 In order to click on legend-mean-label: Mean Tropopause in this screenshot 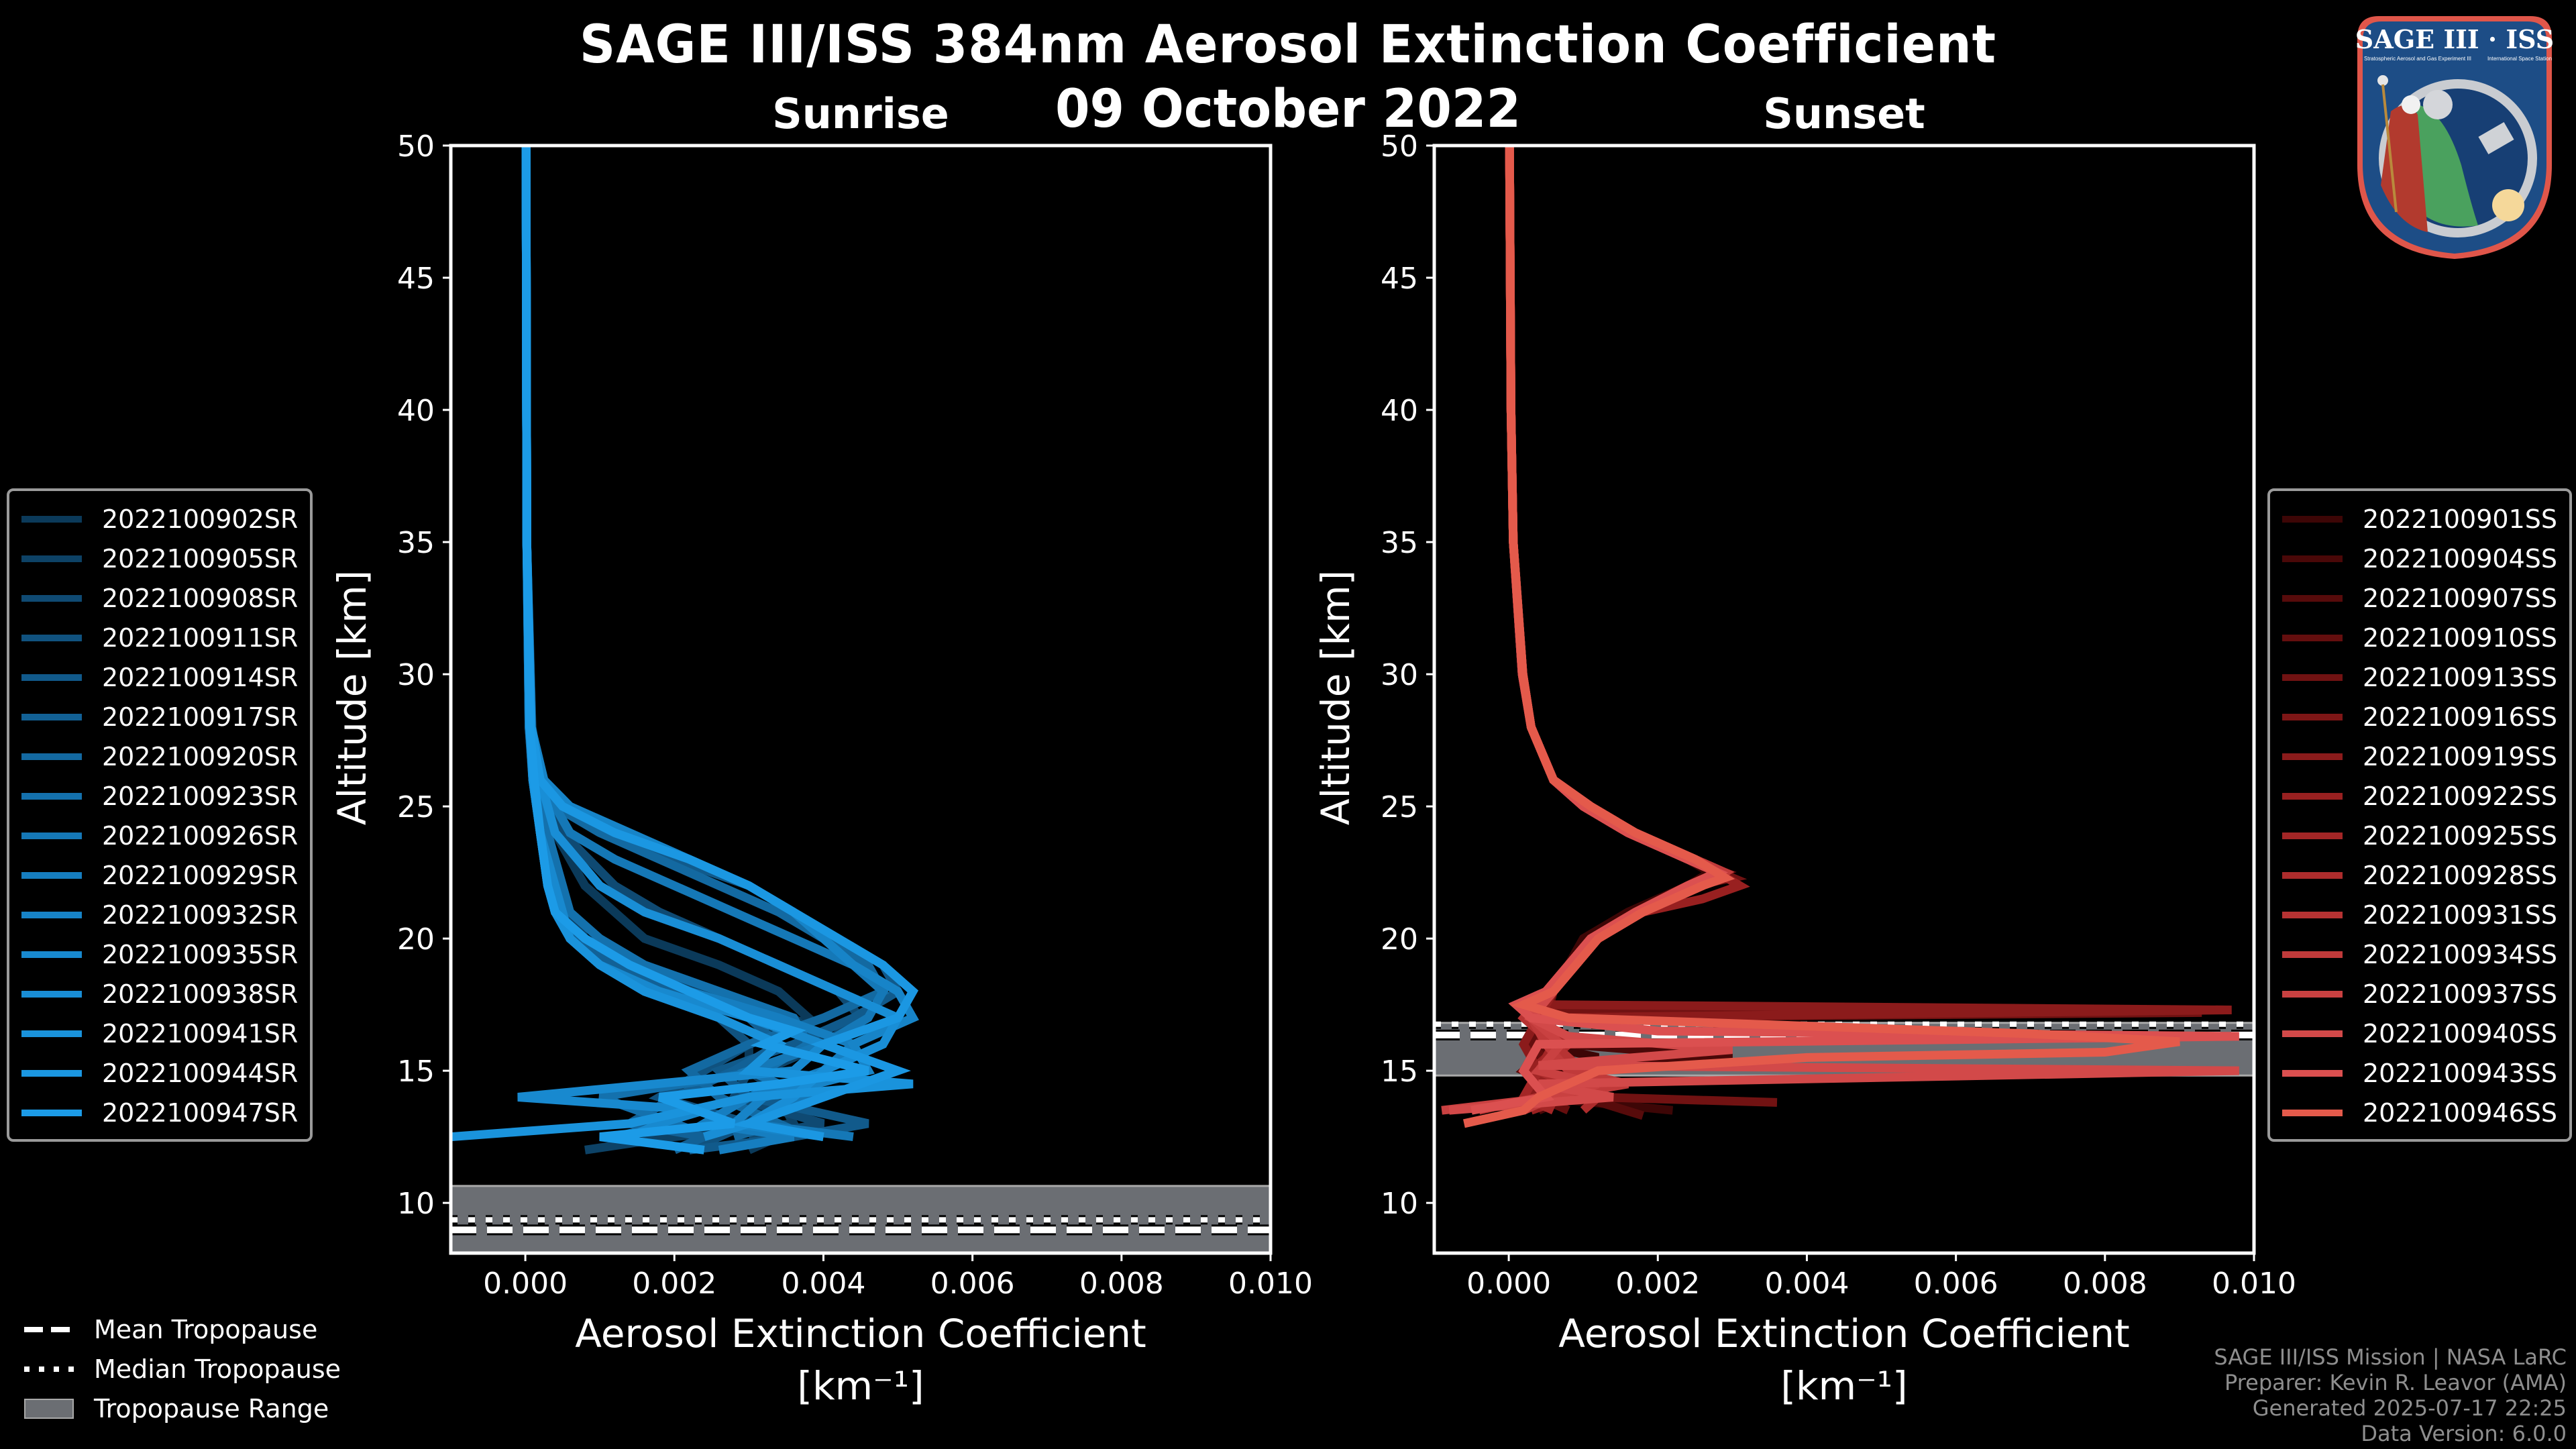, I will do `click(206, 1329)`.